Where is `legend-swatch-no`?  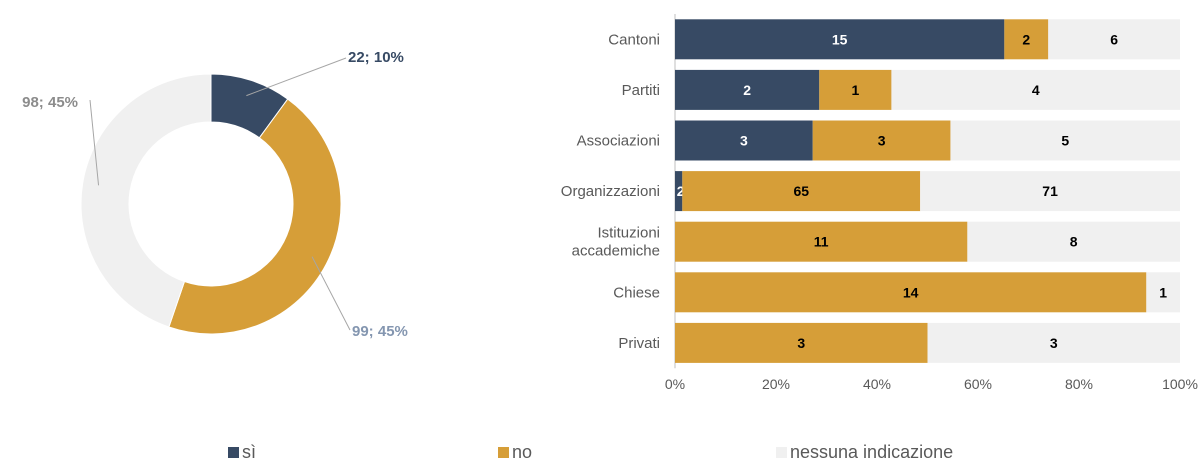
legend-swatch-no is located at coordinates (503, 452).